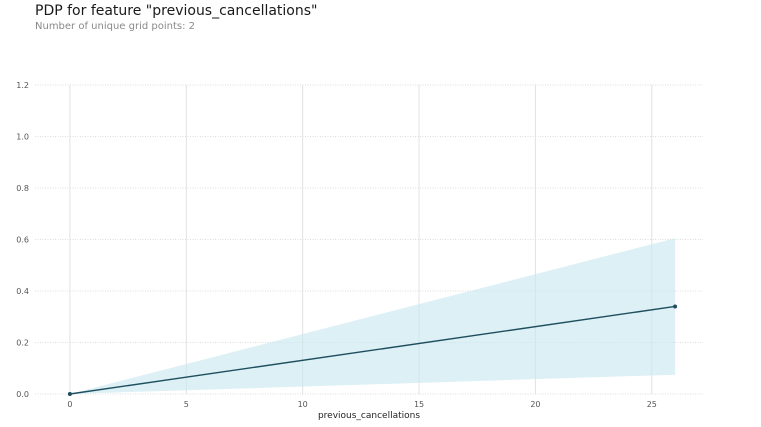 The image size is (761, 427). Describe the element at coordinates (22, 188) in the screenshot. I see `y-tick-label: 0.8` at that location.